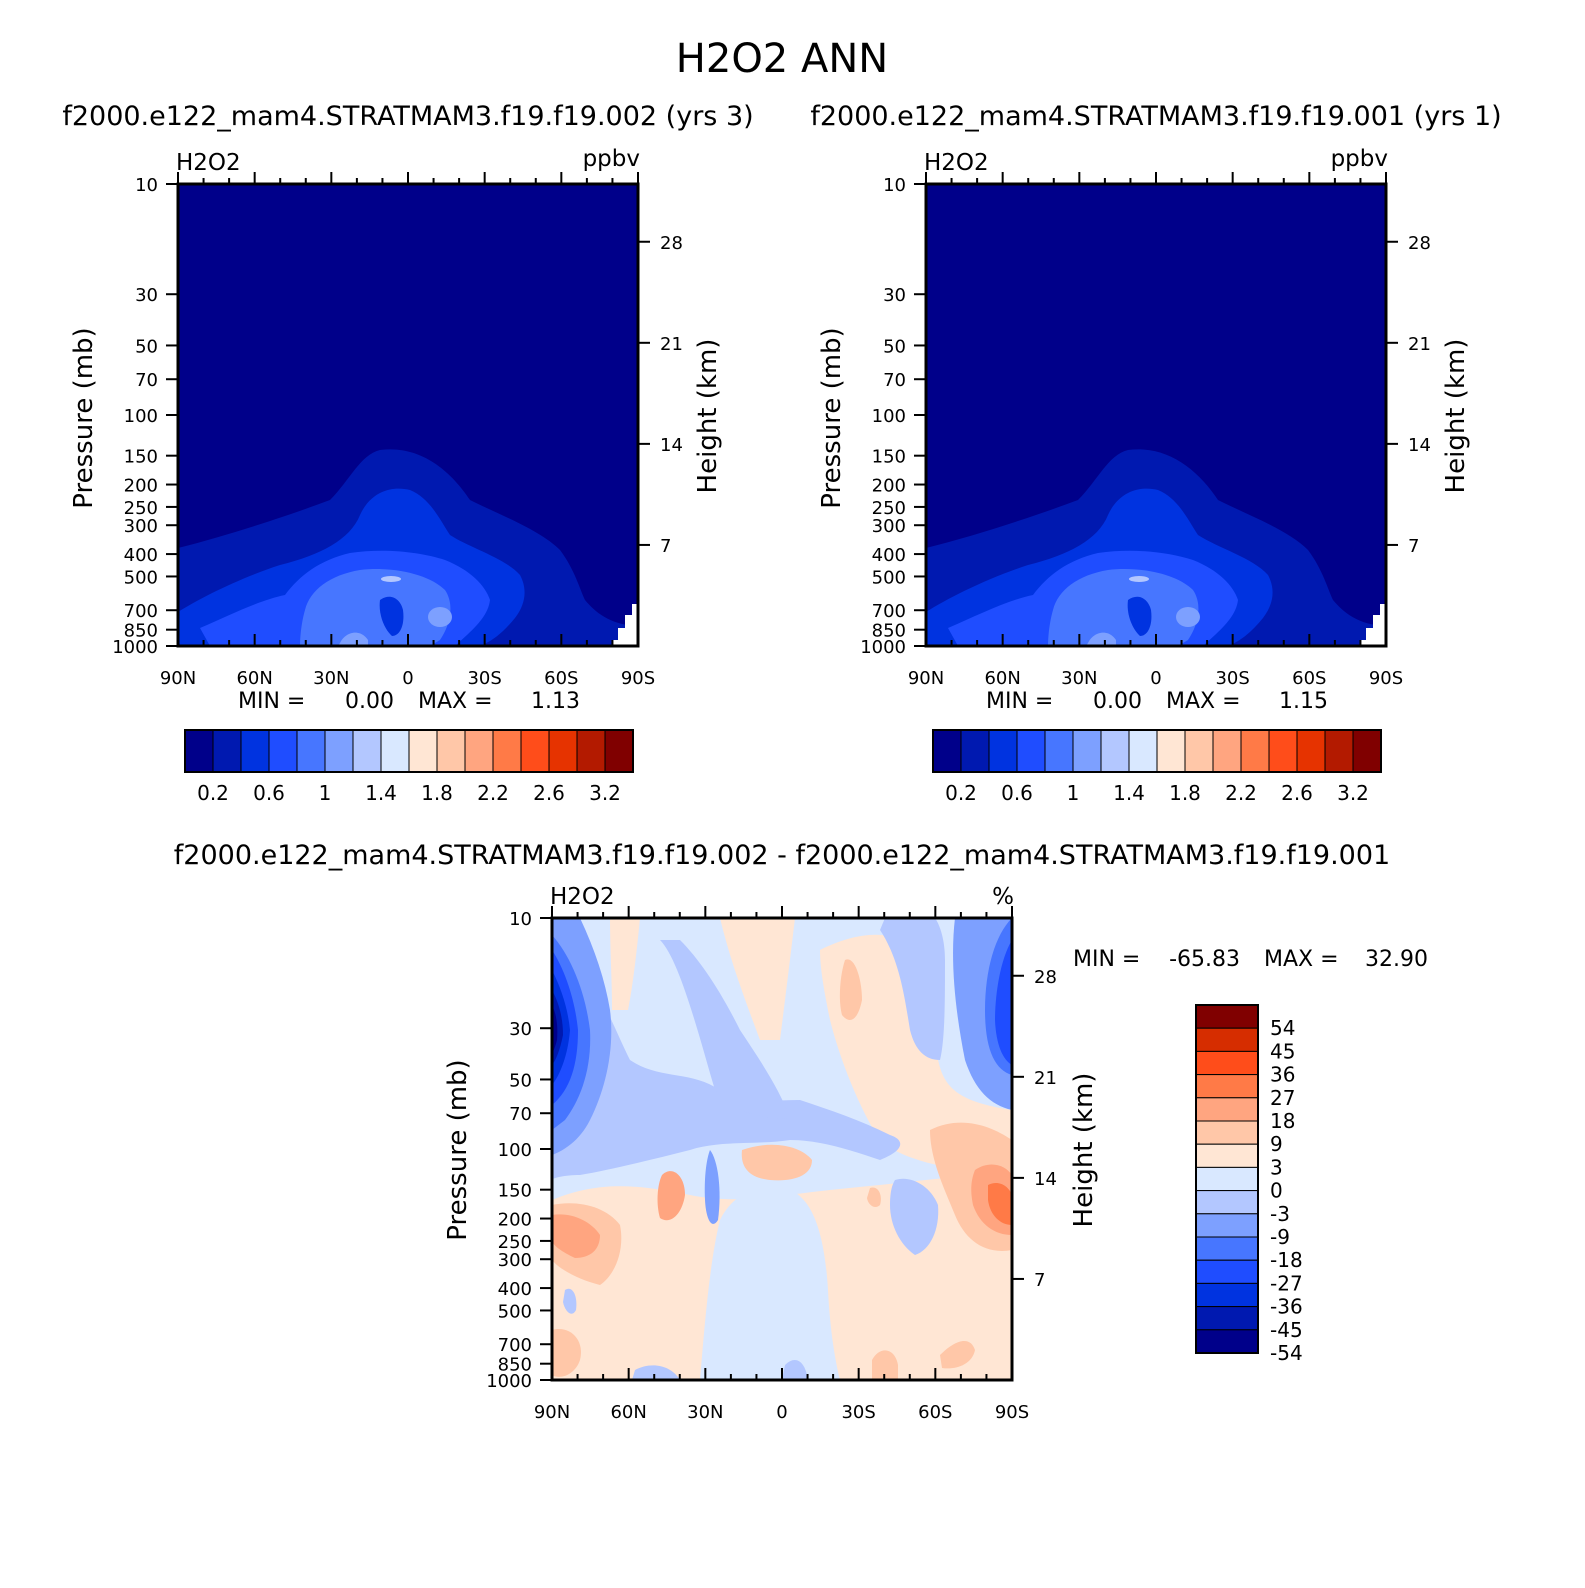  What do you see at coordinates (926, 678) in the screenshot?
I see `right-x-tick-label: 90N` at bounding box center [926, 678].